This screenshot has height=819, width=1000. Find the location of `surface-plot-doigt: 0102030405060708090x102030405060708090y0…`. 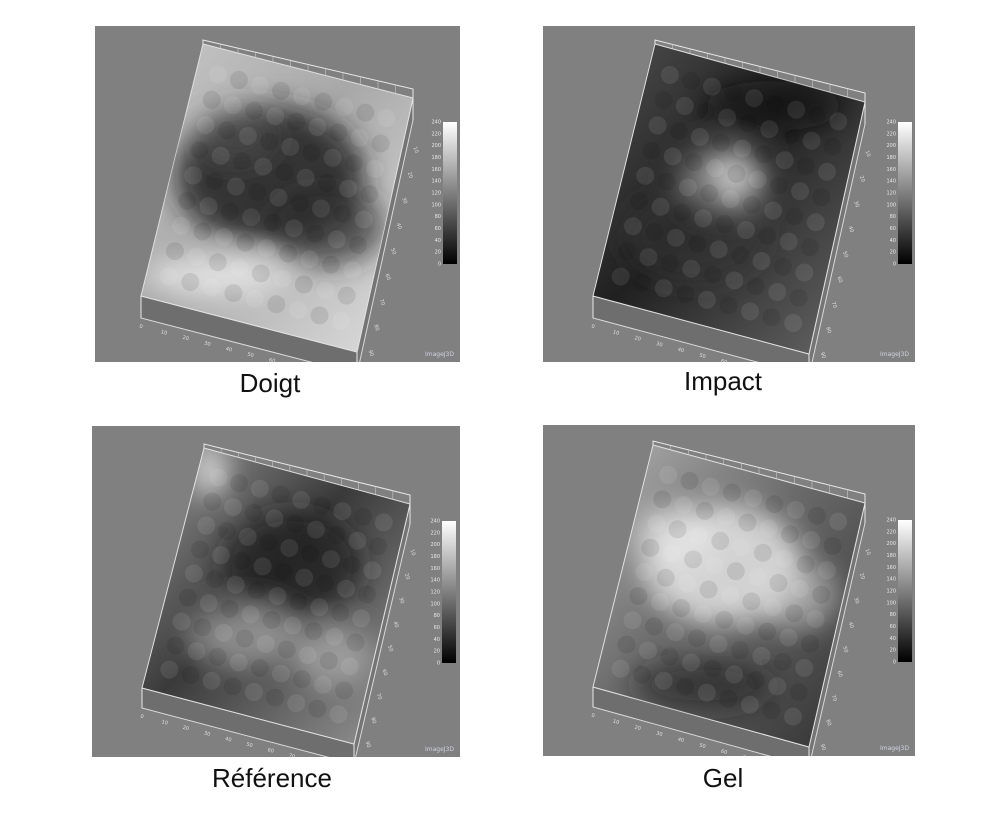

surface-plot-doigt: 0102030405060708090x102030405060708090y0… is located at coordinates (277, 194).